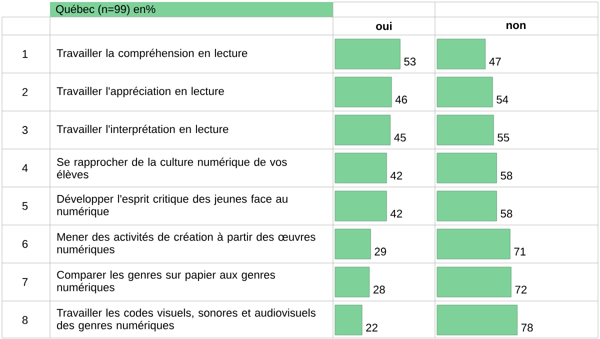  I want to click on text: 1, so click(25, 54).